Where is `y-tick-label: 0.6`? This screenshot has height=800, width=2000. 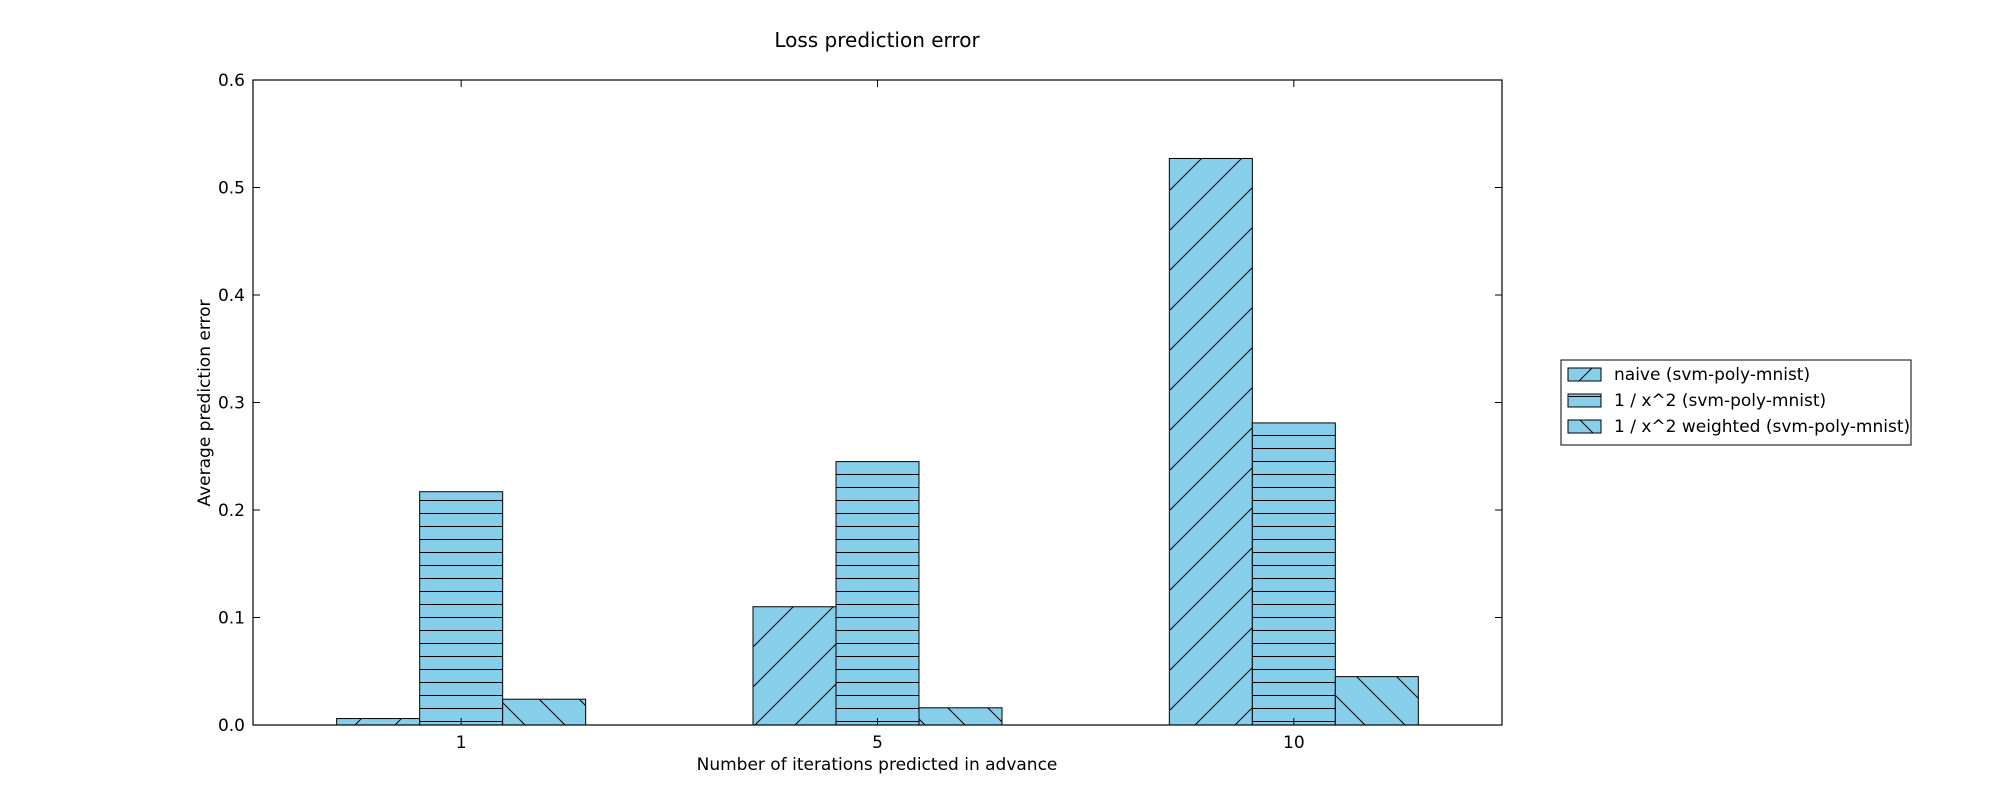 y-tick-label: 0.6 is located at coordinates (231, 81).